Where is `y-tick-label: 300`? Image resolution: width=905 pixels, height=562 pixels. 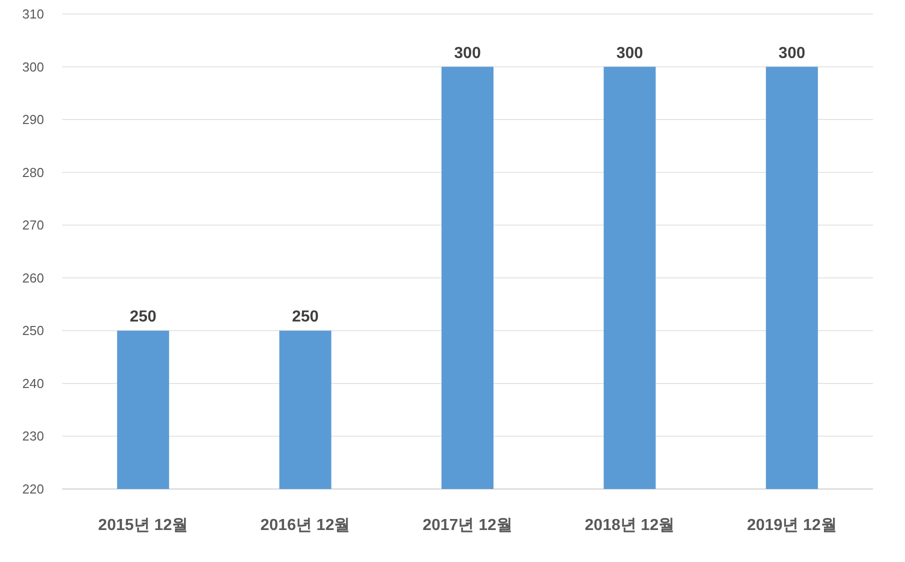 y-tick-label: 300 is located at coordinates (33, 66).